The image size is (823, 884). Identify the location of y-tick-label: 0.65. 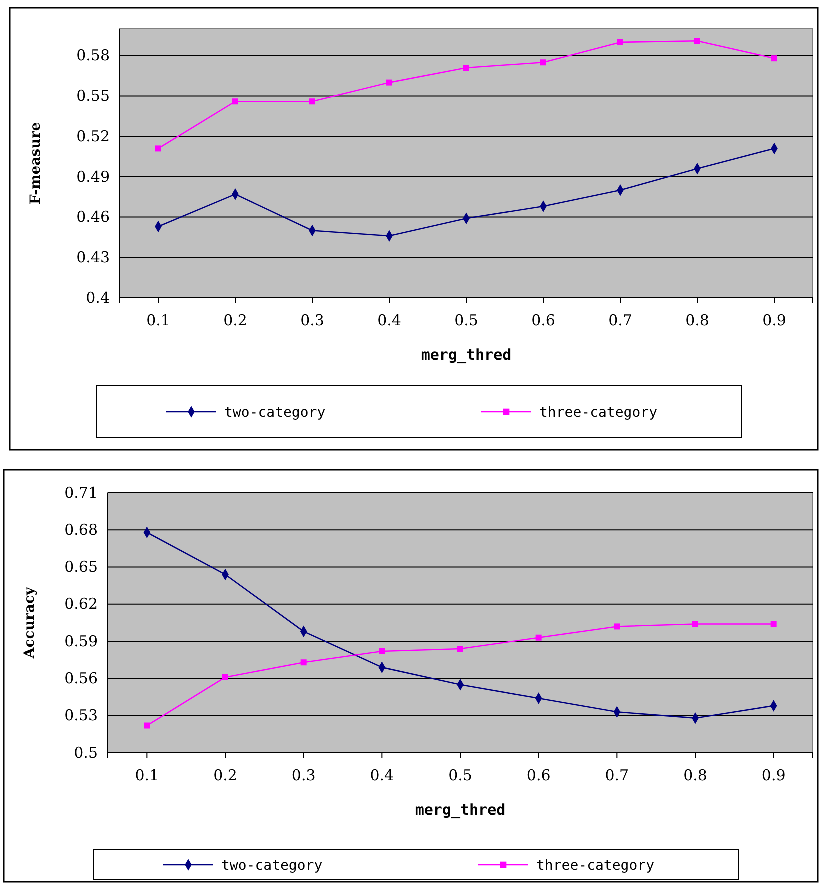
(81, 567).